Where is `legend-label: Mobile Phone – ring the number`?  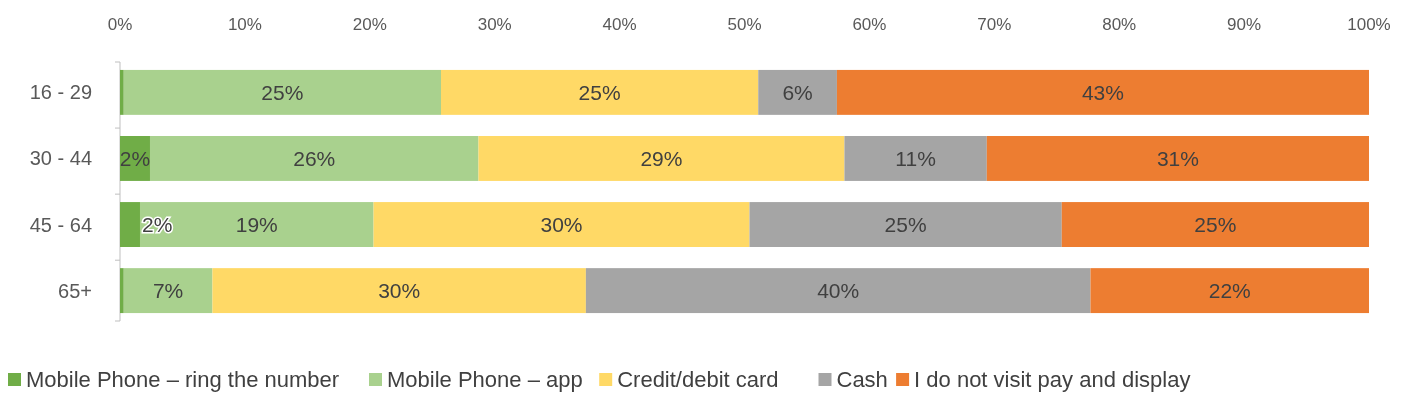
legend-label: Mobile Phone – ring the number is located at coordinates (183, 379).